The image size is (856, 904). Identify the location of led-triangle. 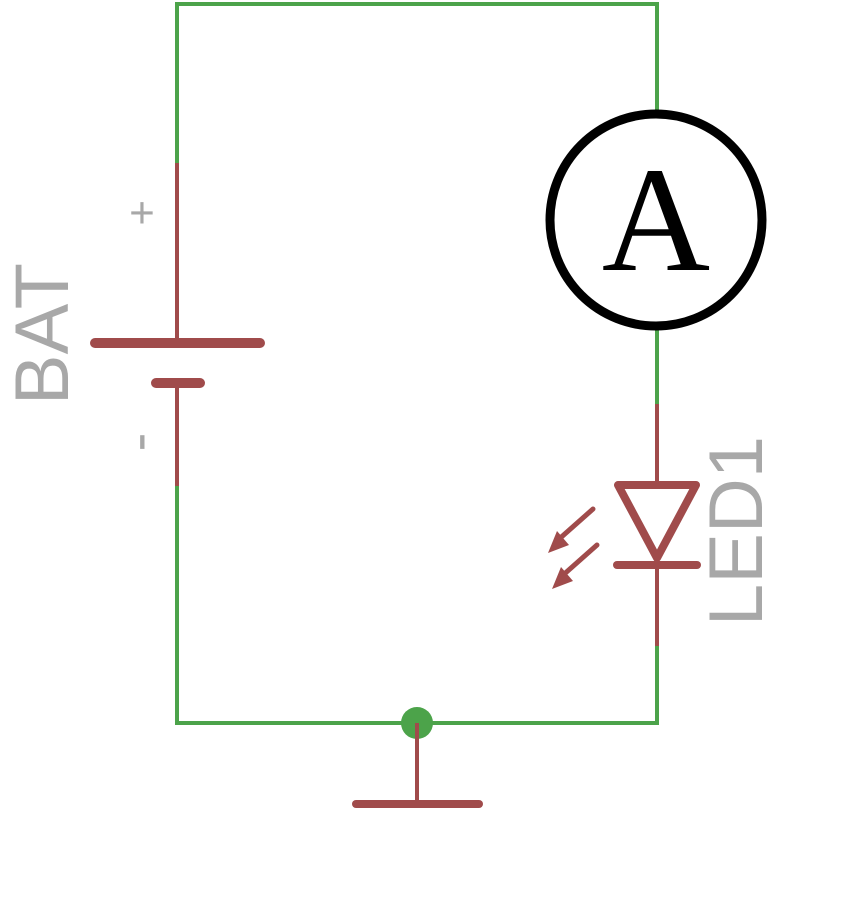
(657, 521).